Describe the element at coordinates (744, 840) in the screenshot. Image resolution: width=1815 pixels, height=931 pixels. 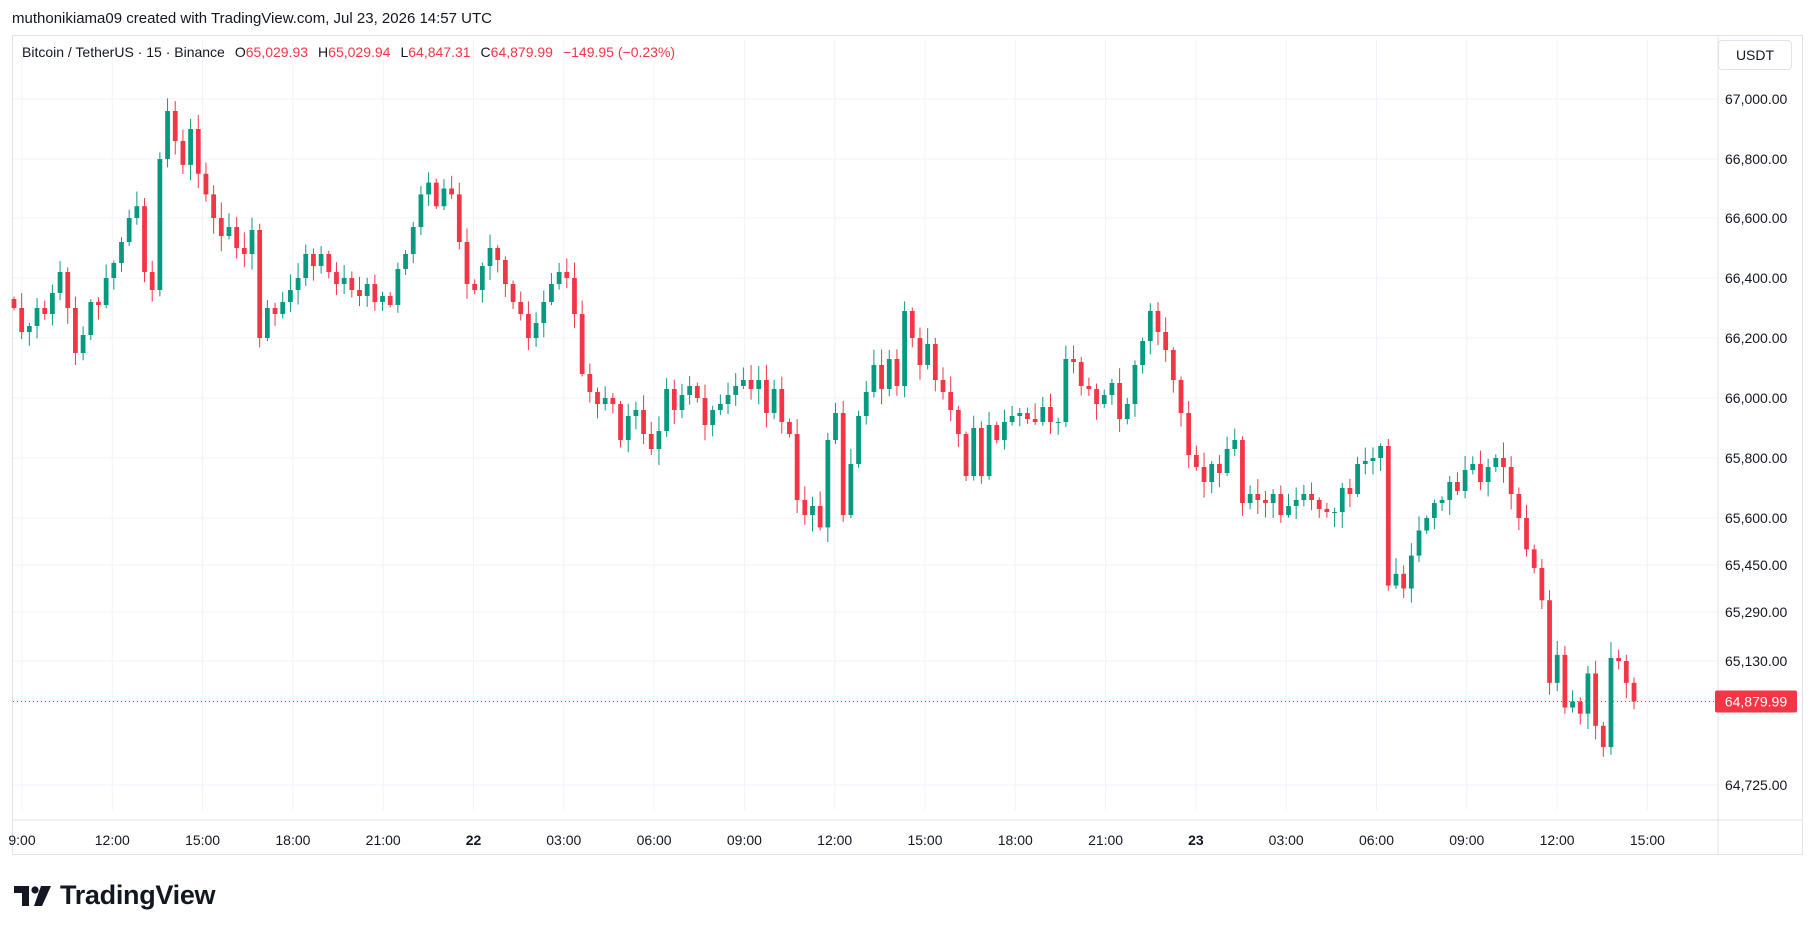
I see `time-tick-label: 09:00` at that location.